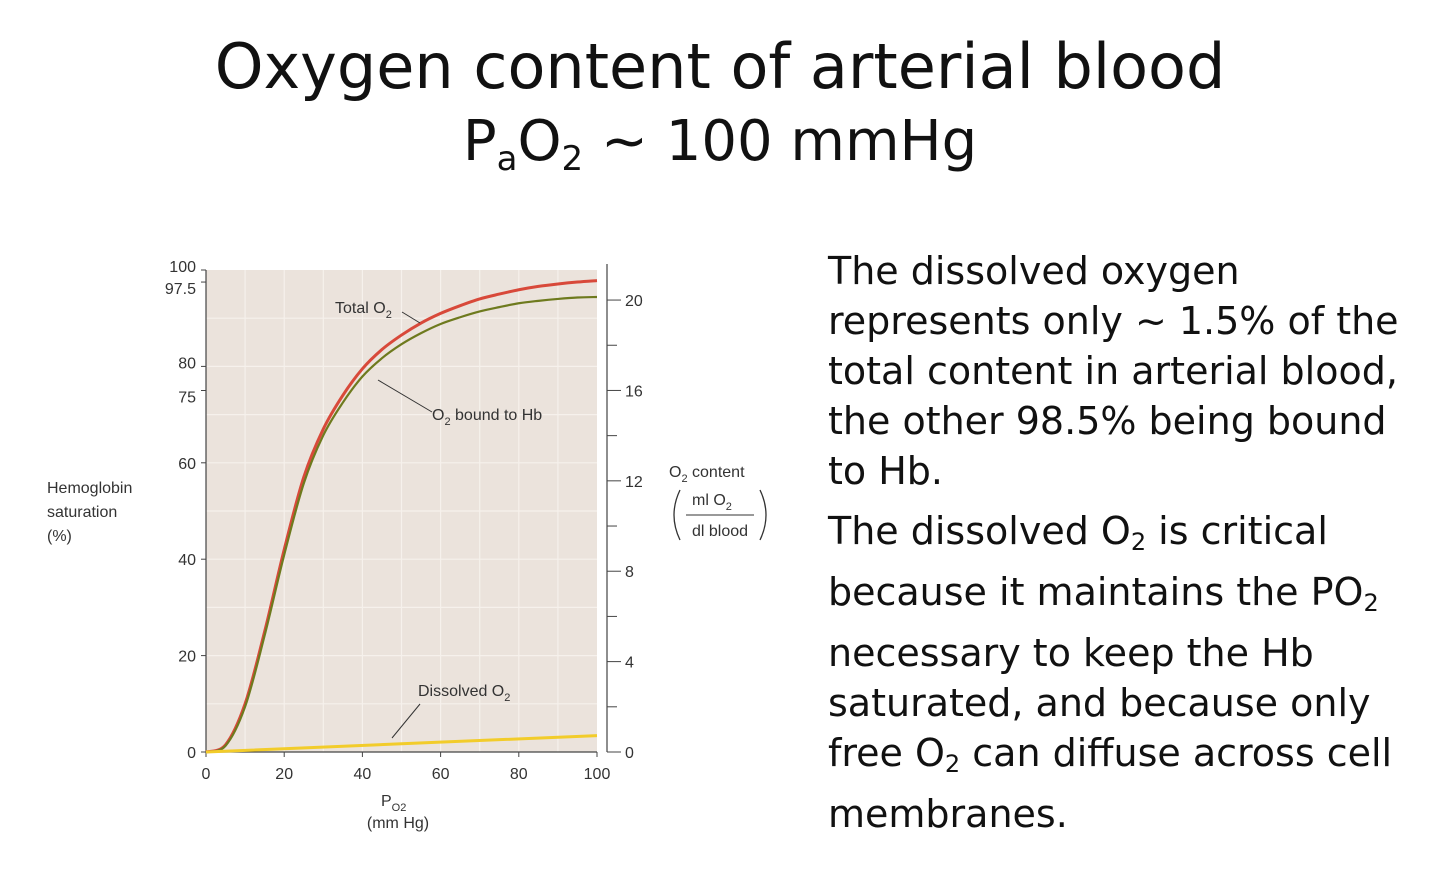 This screenshot has width=1440, height=892. What do you see at coordinates (187, 398) in the screenshot?
I see `y-tick-label: 75` at bounding box center [187, 398].